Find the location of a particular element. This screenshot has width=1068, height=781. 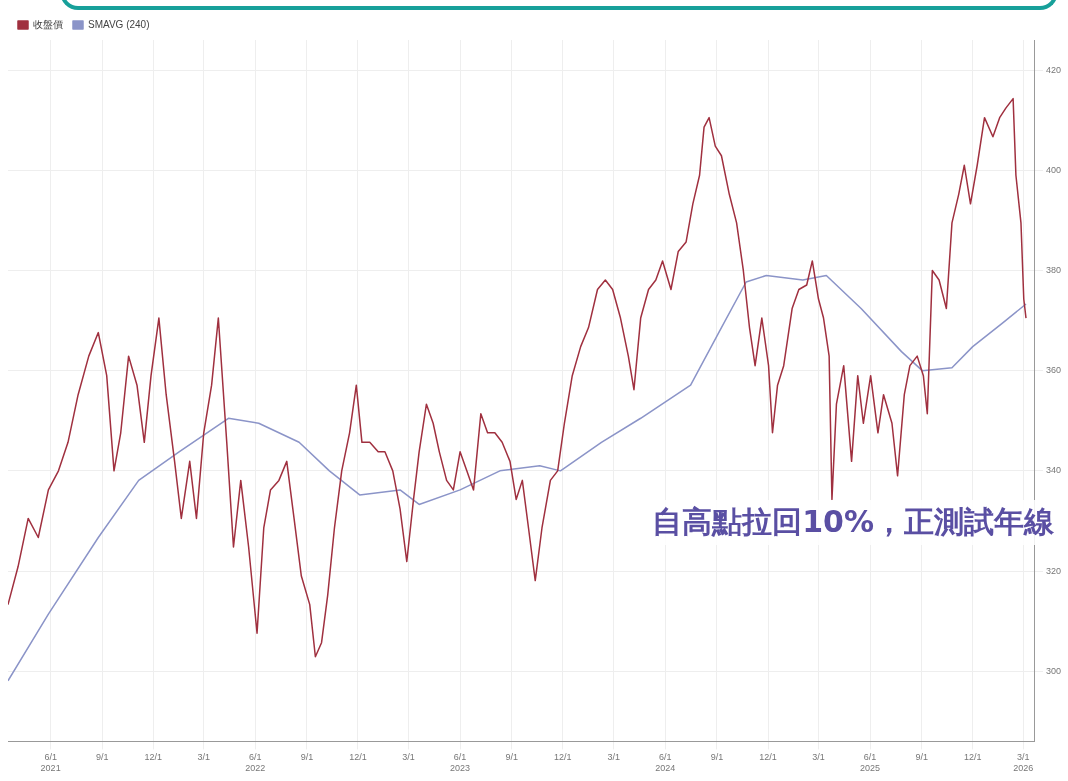

y-tick-label: 300 is located at coordinates (1053, 670).